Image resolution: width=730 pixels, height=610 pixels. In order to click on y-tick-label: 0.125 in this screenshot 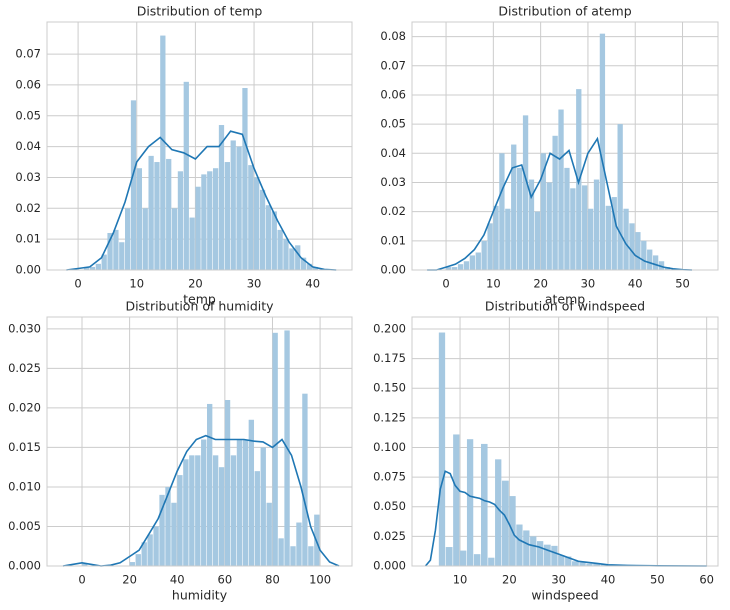, I will do `click(389, 417)`.